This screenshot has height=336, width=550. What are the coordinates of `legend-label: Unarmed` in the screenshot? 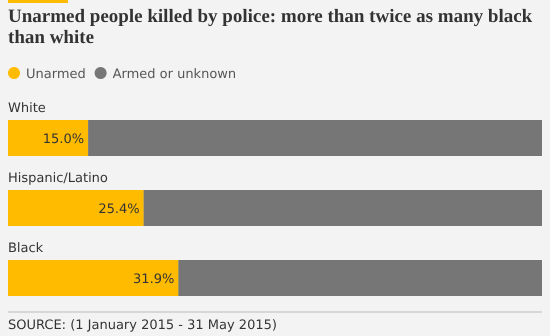 It's located at (56, 74).